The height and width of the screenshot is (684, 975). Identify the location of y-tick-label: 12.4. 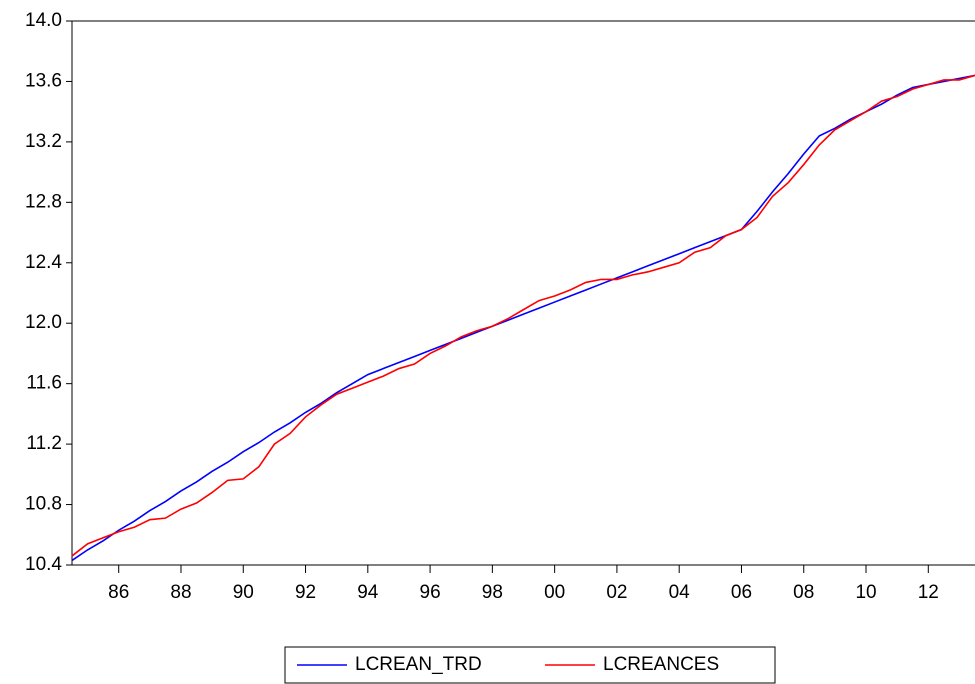
(43, 262).